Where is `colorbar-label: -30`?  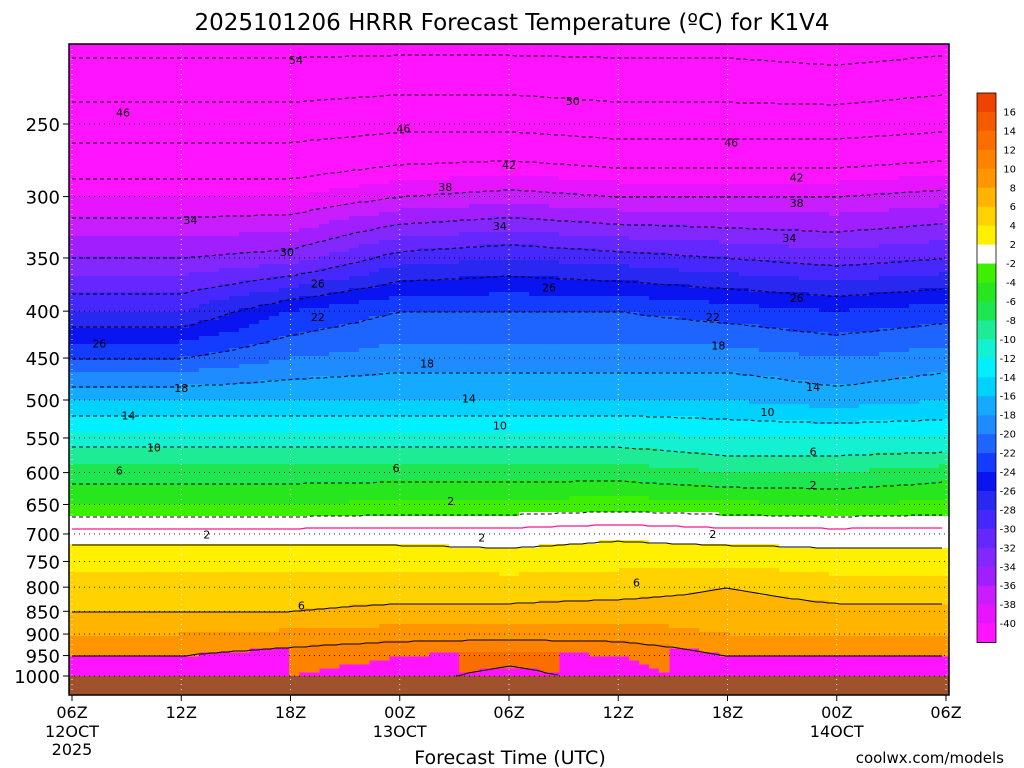
colorbar-label: -30 is located at coordinates (1008, 529).